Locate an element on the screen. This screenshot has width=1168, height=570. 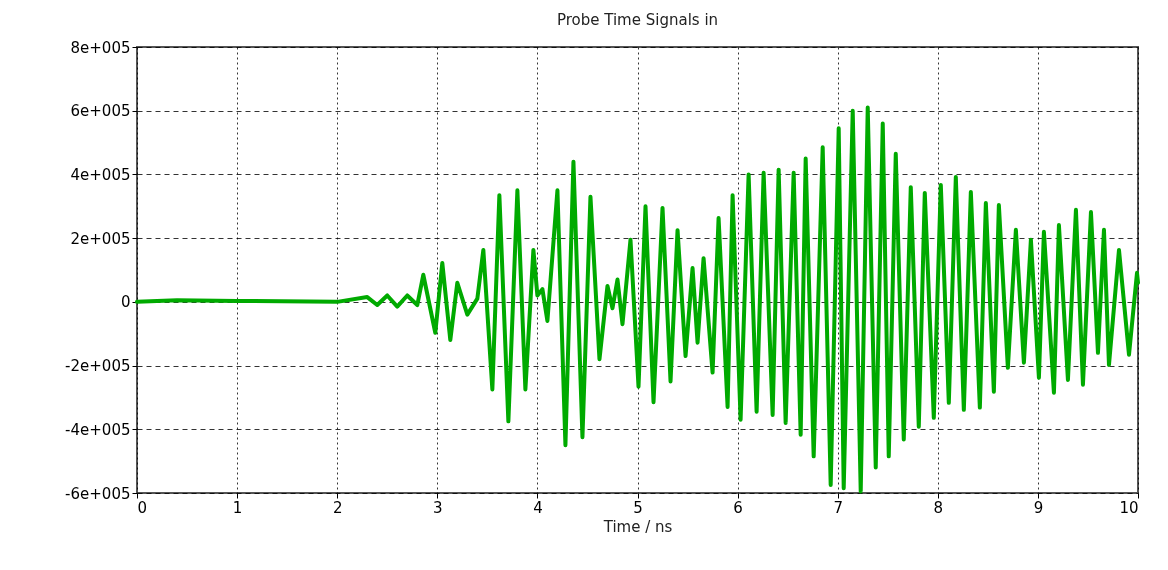
x-tick-label: 4 is located at coordinates (538, 507).